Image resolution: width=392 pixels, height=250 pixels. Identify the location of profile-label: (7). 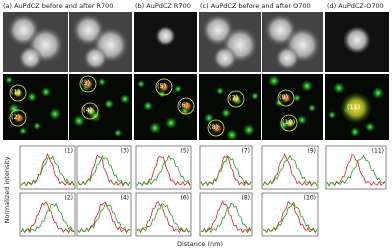
(246, 151).